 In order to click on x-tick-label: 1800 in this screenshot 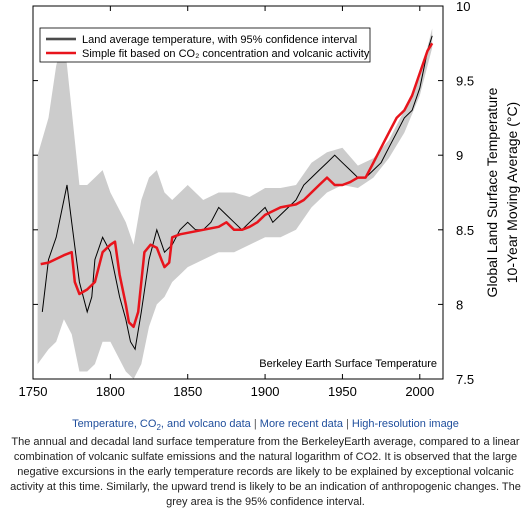, I will do `click(110, 391)`.